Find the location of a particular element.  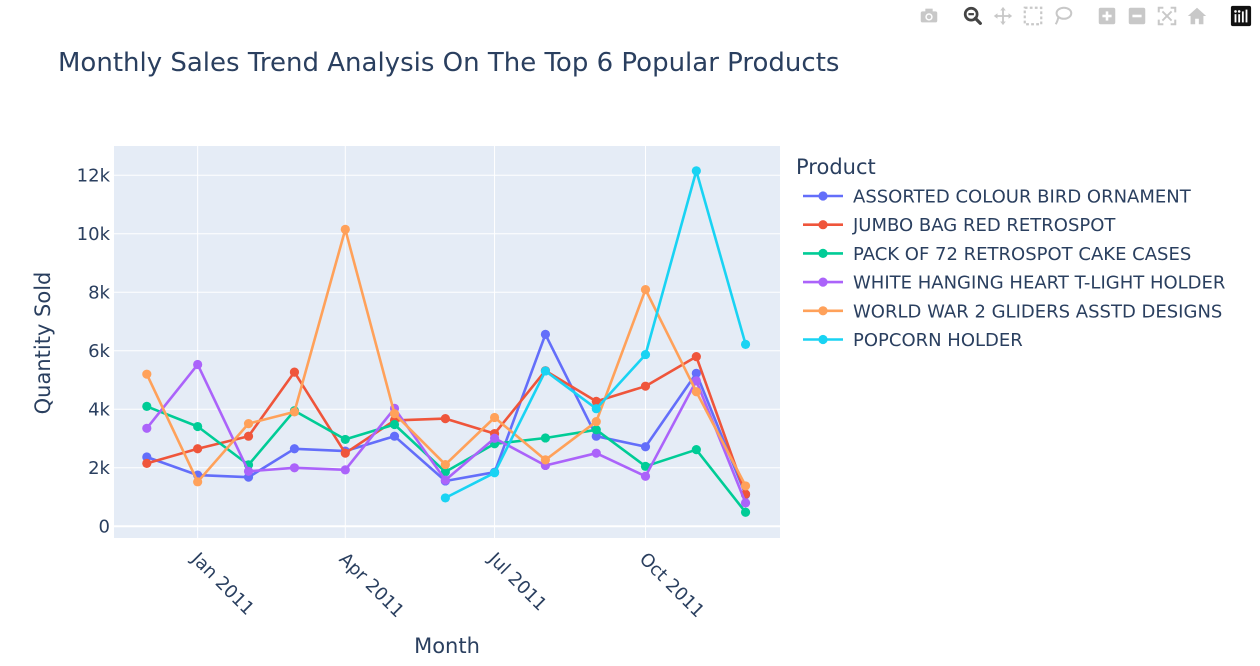

lasso-select-button is located at coordinates (1063, 16).